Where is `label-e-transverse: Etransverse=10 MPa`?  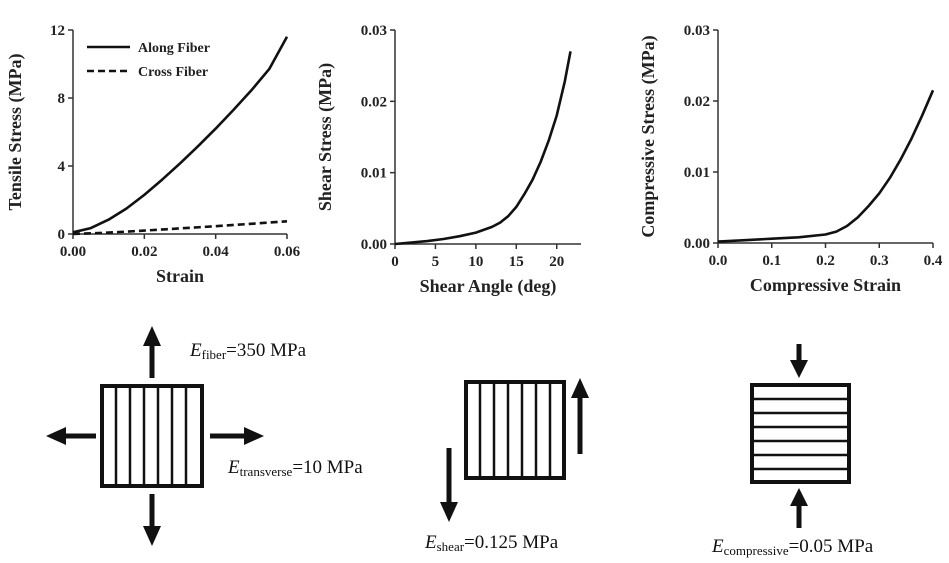 label-e-transverse: Etransverse=10 MPa is located at coordinates (295, 468).